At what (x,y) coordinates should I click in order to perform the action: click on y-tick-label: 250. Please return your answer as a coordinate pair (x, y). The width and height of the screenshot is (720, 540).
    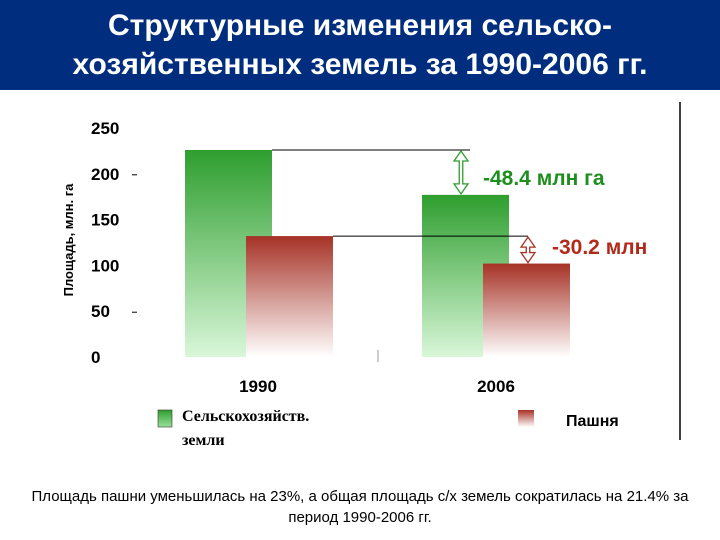
    Looking at the image, I should click on (105, 128).